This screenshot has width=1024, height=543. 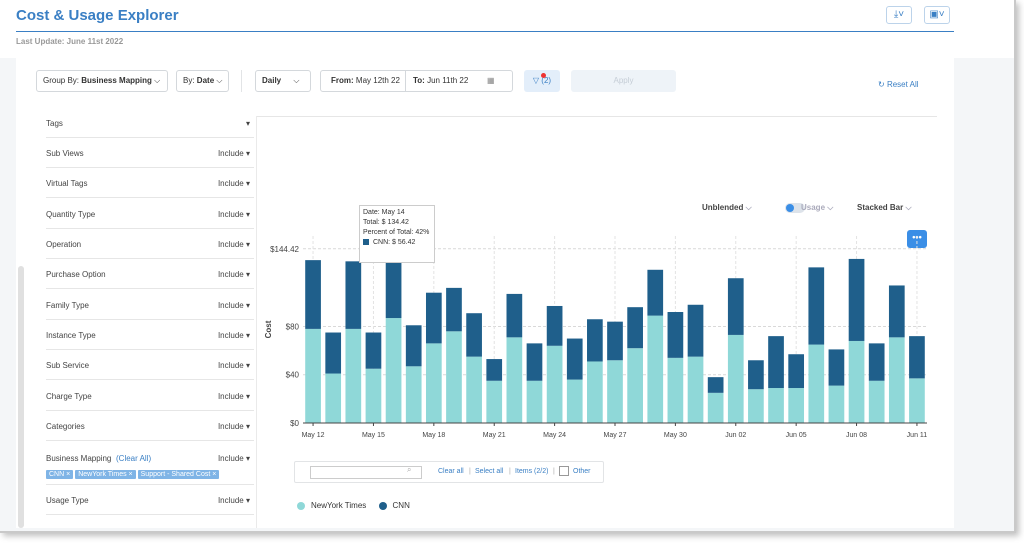 I want to click on select-all-link: Select all, so click(x=489, y=471).